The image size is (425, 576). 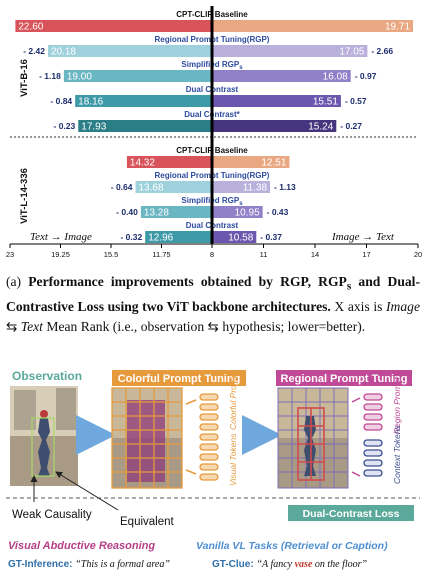 I want to click on value-left: 22.60, so click(x=30, y=27).